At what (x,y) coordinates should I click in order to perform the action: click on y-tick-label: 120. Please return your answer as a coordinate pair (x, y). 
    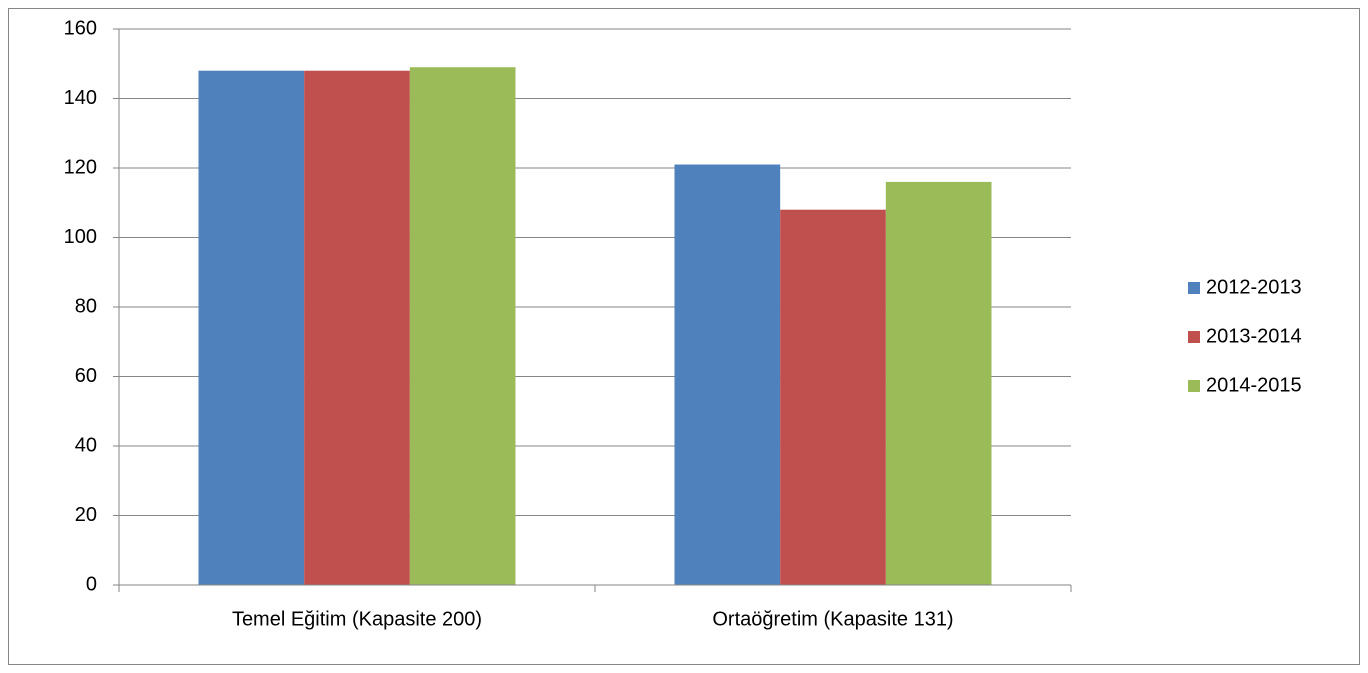
    Looking at the image, I should click on (80, 167).